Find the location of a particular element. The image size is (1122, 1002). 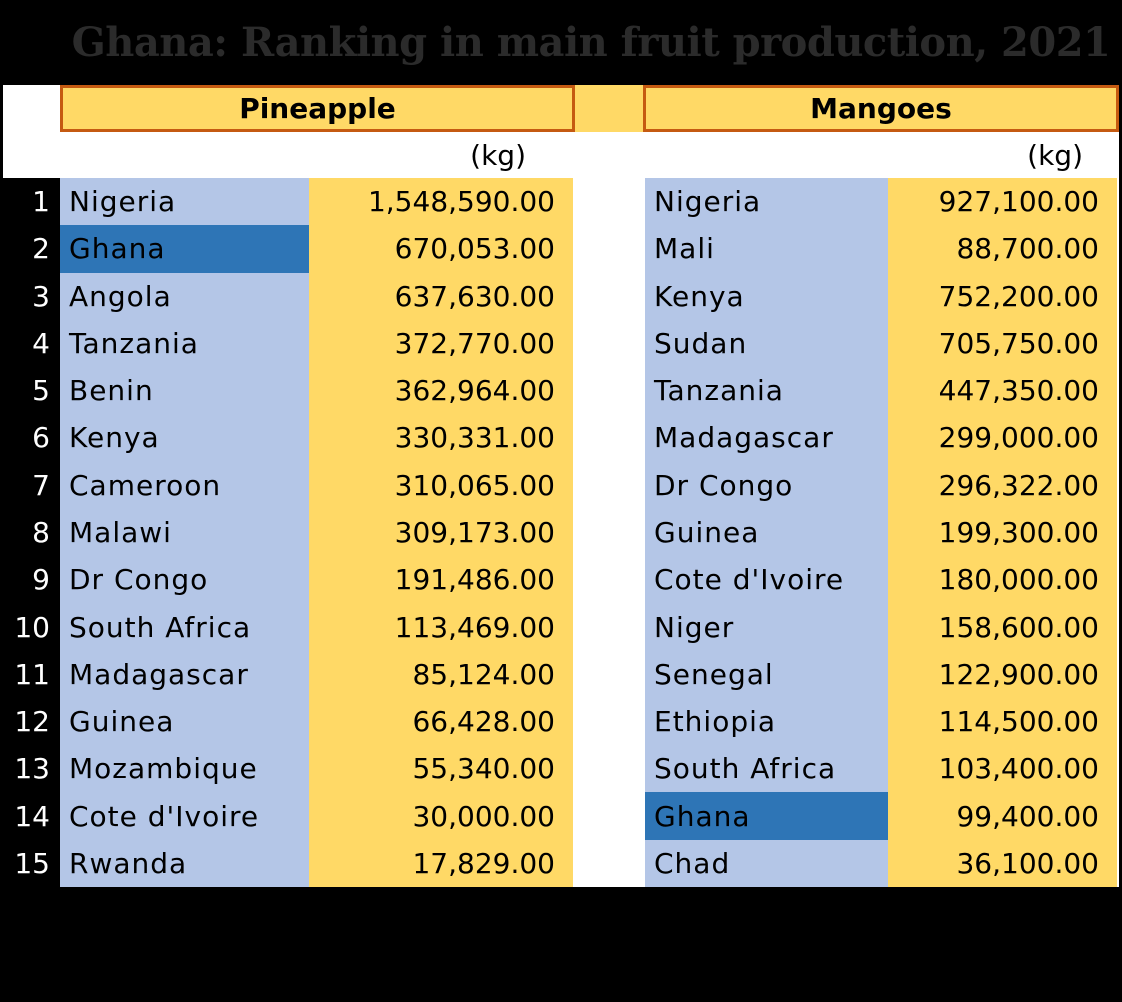

table-row: Nigeria 927,100.00 is located at coordinates (881, 202).